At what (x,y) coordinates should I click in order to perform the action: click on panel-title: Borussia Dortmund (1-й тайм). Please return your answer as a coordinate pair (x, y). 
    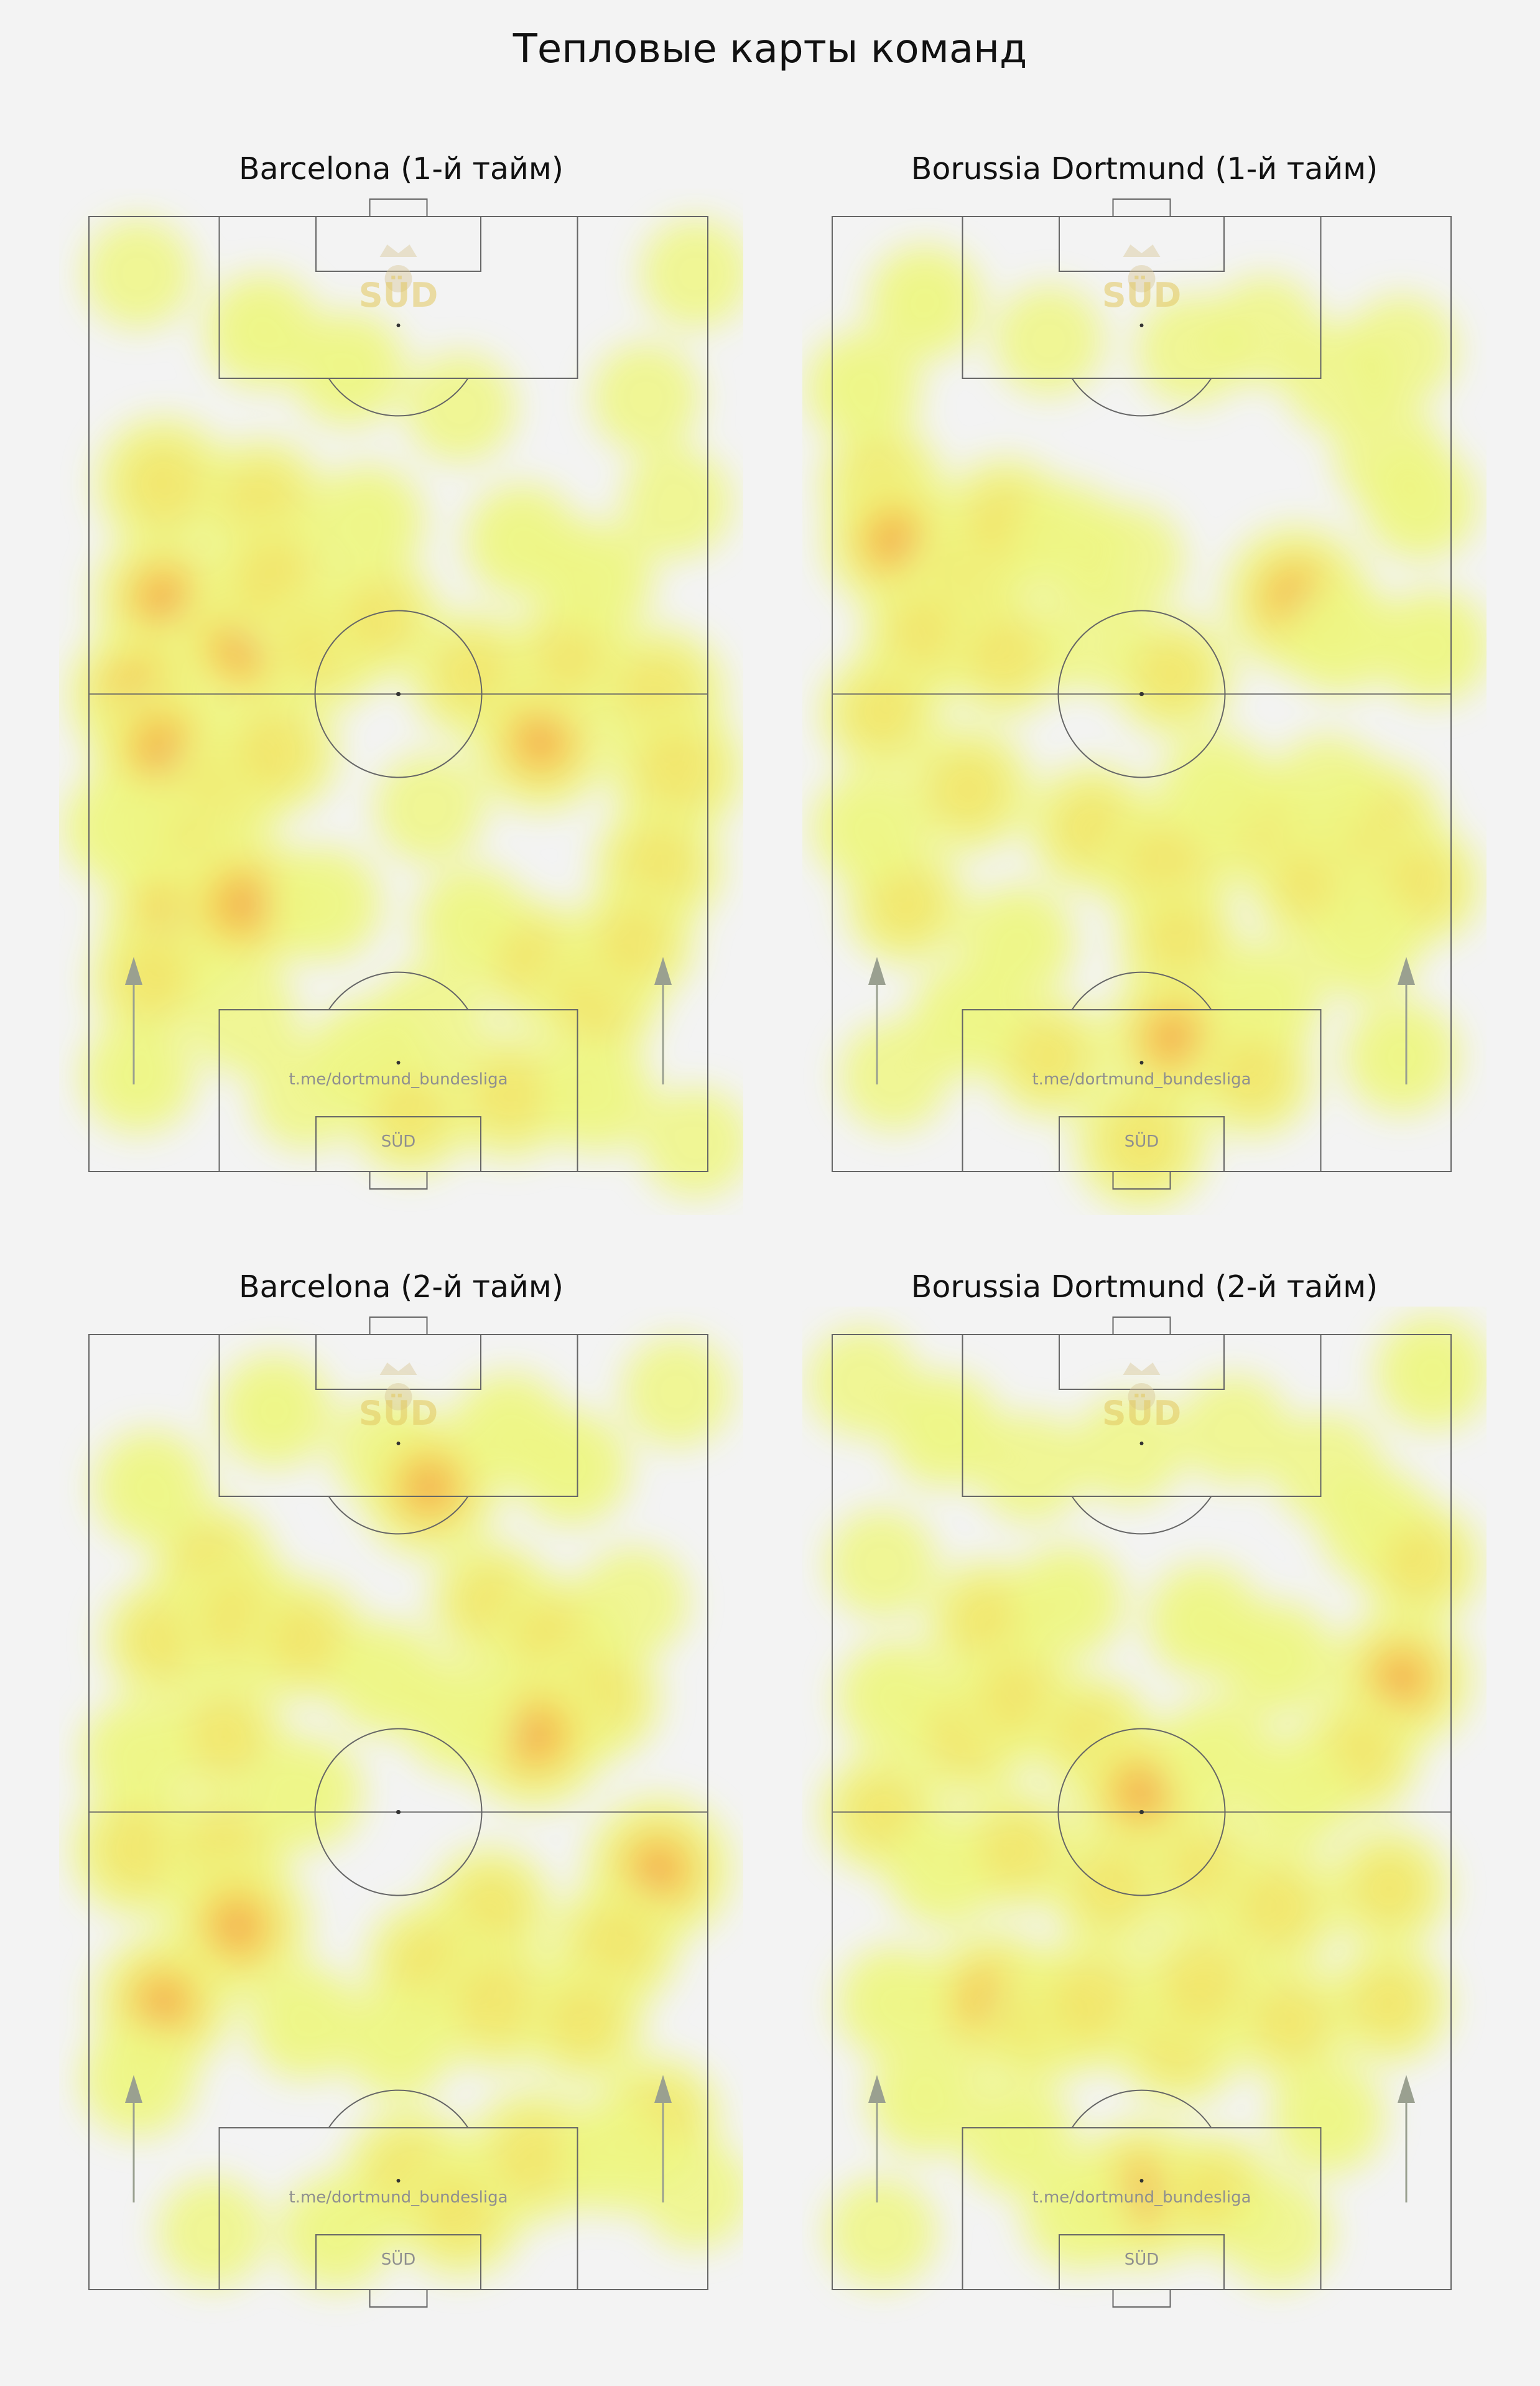
    Looking at the image, I should click on (1144, 169).